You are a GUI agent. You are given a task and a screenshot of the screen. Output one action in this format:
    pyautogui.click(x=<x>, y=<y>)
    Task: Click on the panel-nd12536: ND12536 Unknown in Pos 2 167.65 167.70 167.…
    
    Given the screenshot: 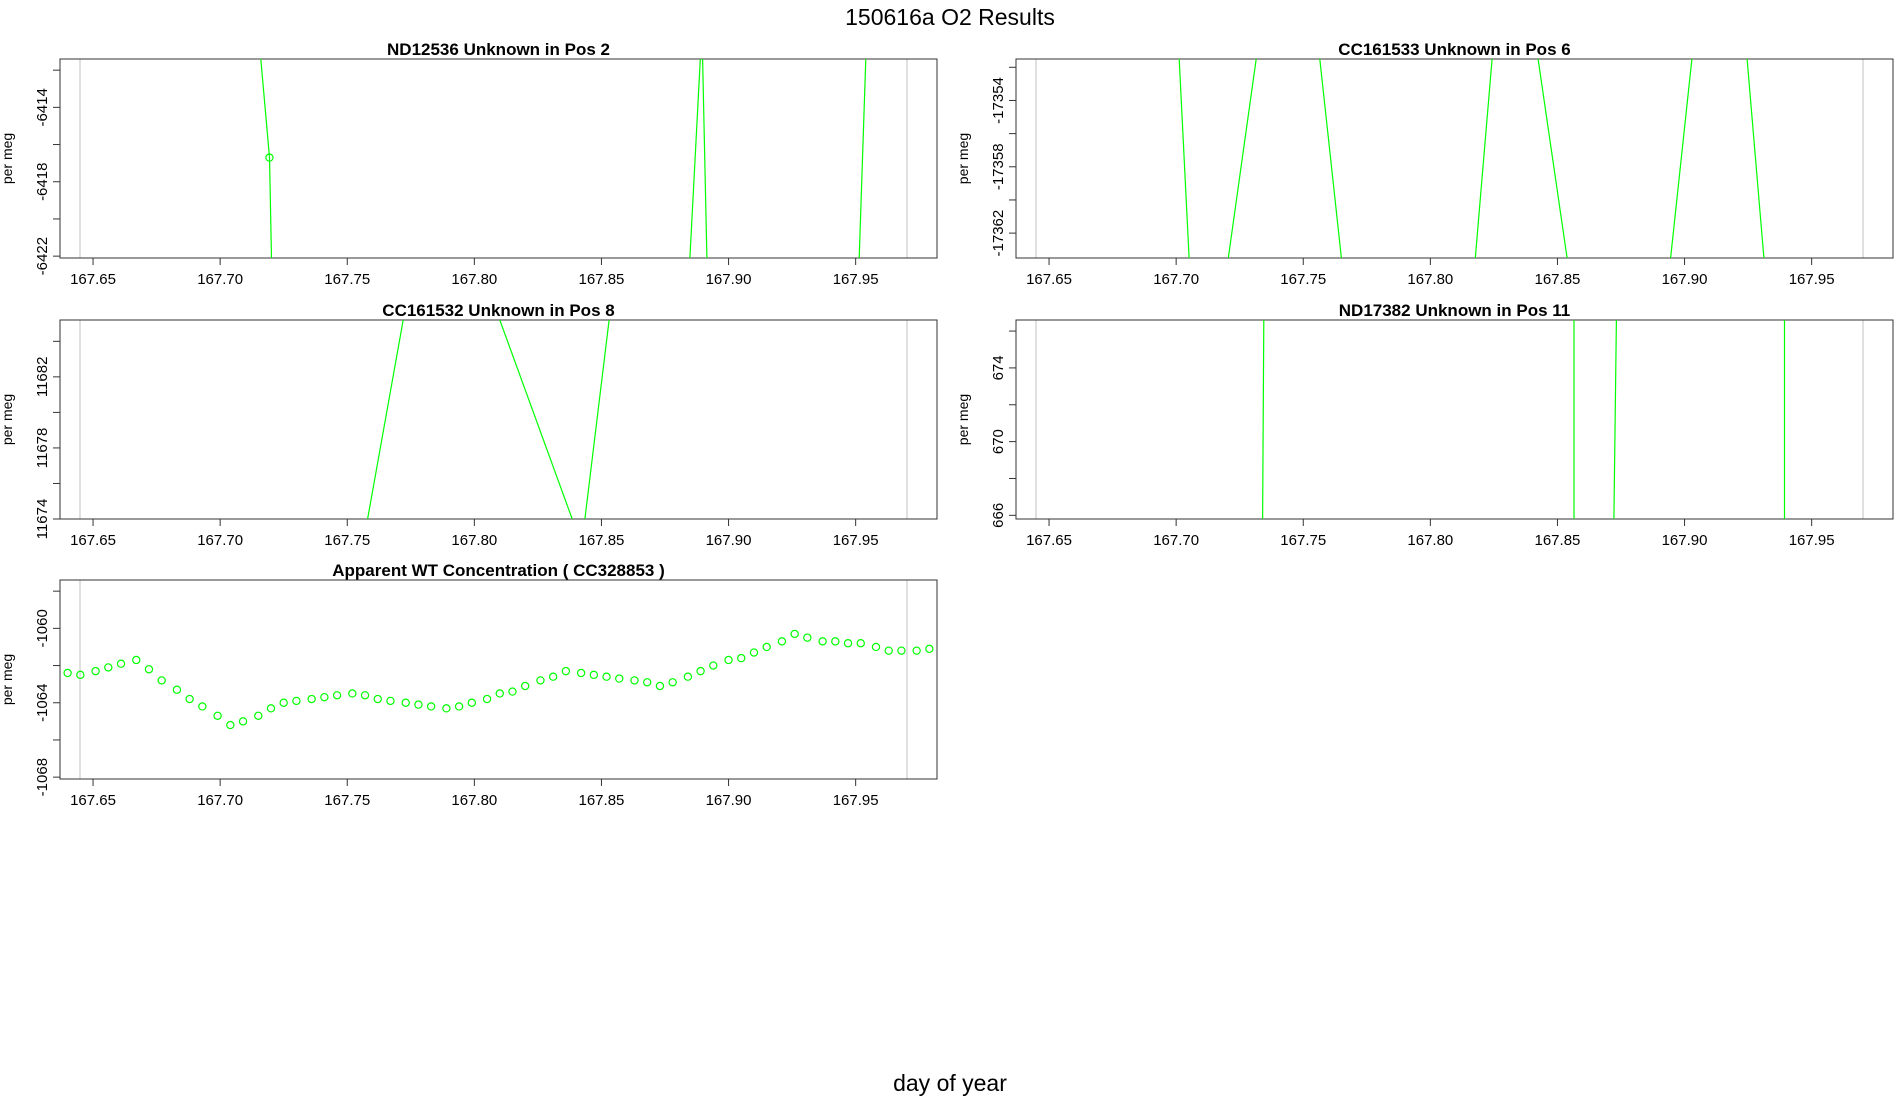 What is the action you would take?
    pyautogui.click(x=469, y=164)
    